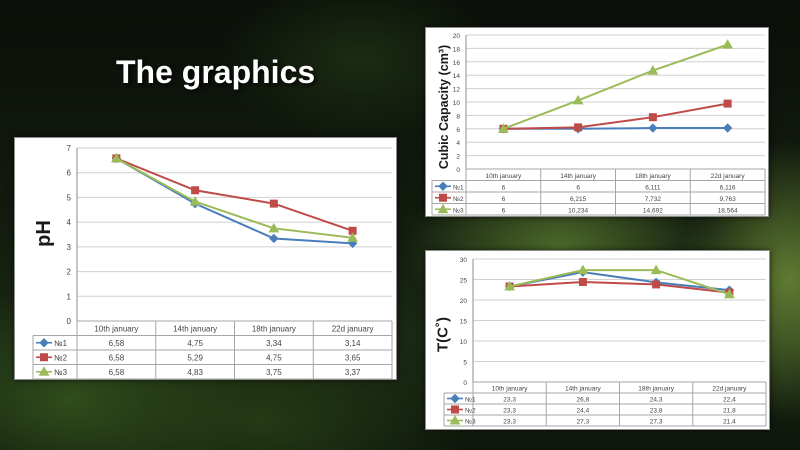 The width and height of the screenshot is (800, 450). I want to click on temperature-y-tick-label: 25, so click(464, 281).